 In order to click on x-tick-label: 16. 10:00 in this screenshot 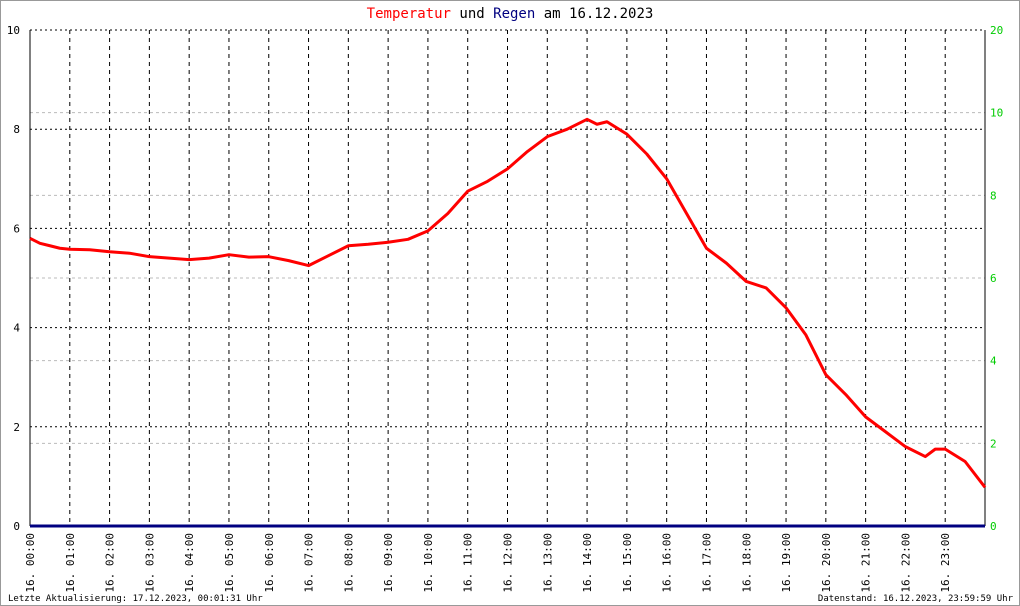, I will do `click(428, 563)`.